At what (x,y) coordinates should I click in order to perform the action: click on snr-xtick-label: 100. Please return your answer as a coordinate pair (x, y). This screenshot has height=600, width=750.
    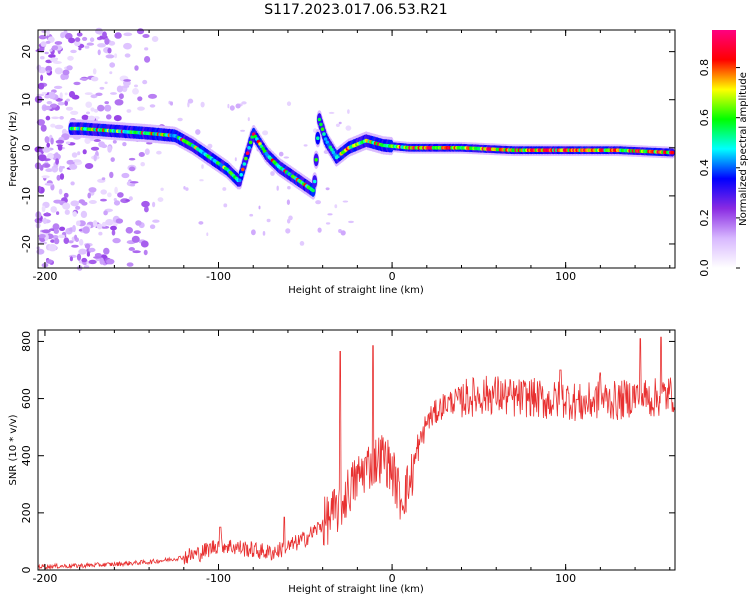
    Looking at the image, I should click on (565, 578).